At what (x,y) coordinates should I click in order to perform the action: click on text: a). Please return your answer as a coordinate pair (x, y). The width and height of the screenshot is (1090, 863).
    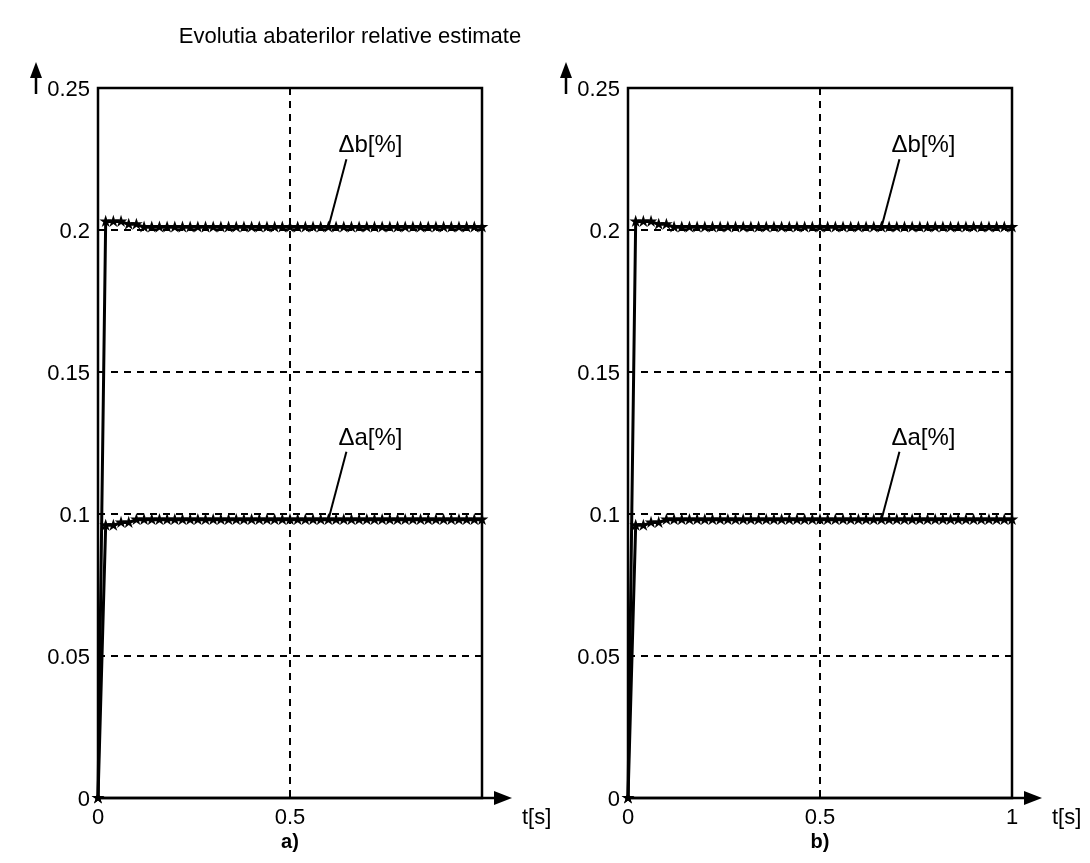
    Looking at the image, I should click on (290, 841).